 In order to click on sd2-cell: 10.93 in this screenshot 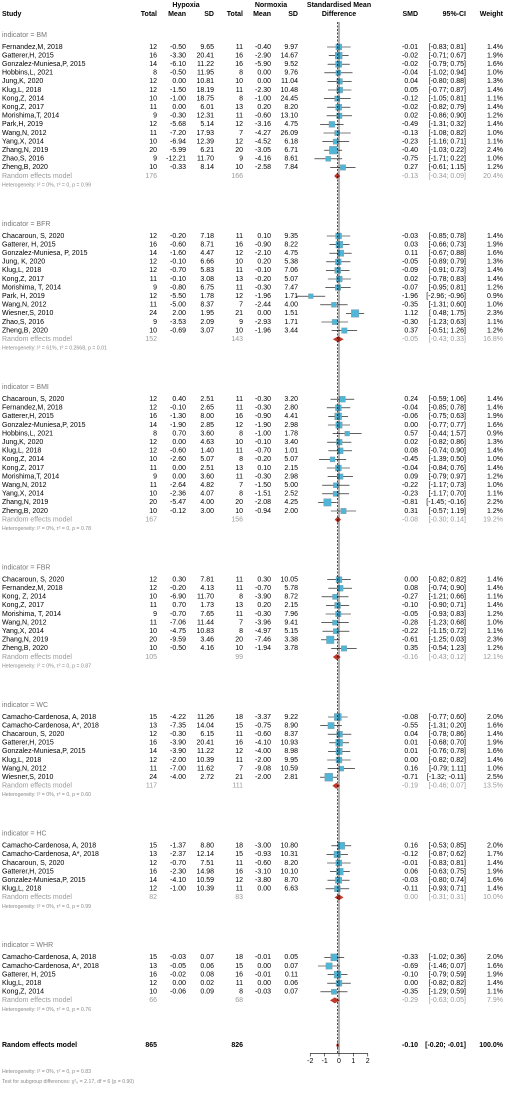, I will do `click(289, 743)`.